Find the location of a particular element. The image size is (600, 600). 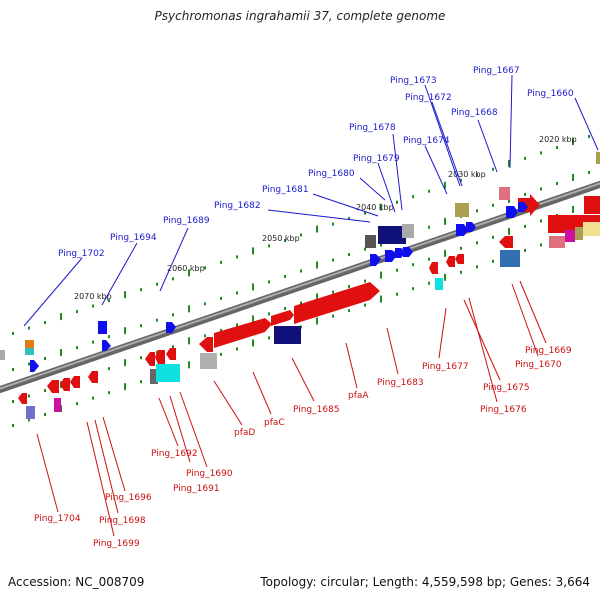

gene-label: Ping_1676 is located at coordinates (503, 410).